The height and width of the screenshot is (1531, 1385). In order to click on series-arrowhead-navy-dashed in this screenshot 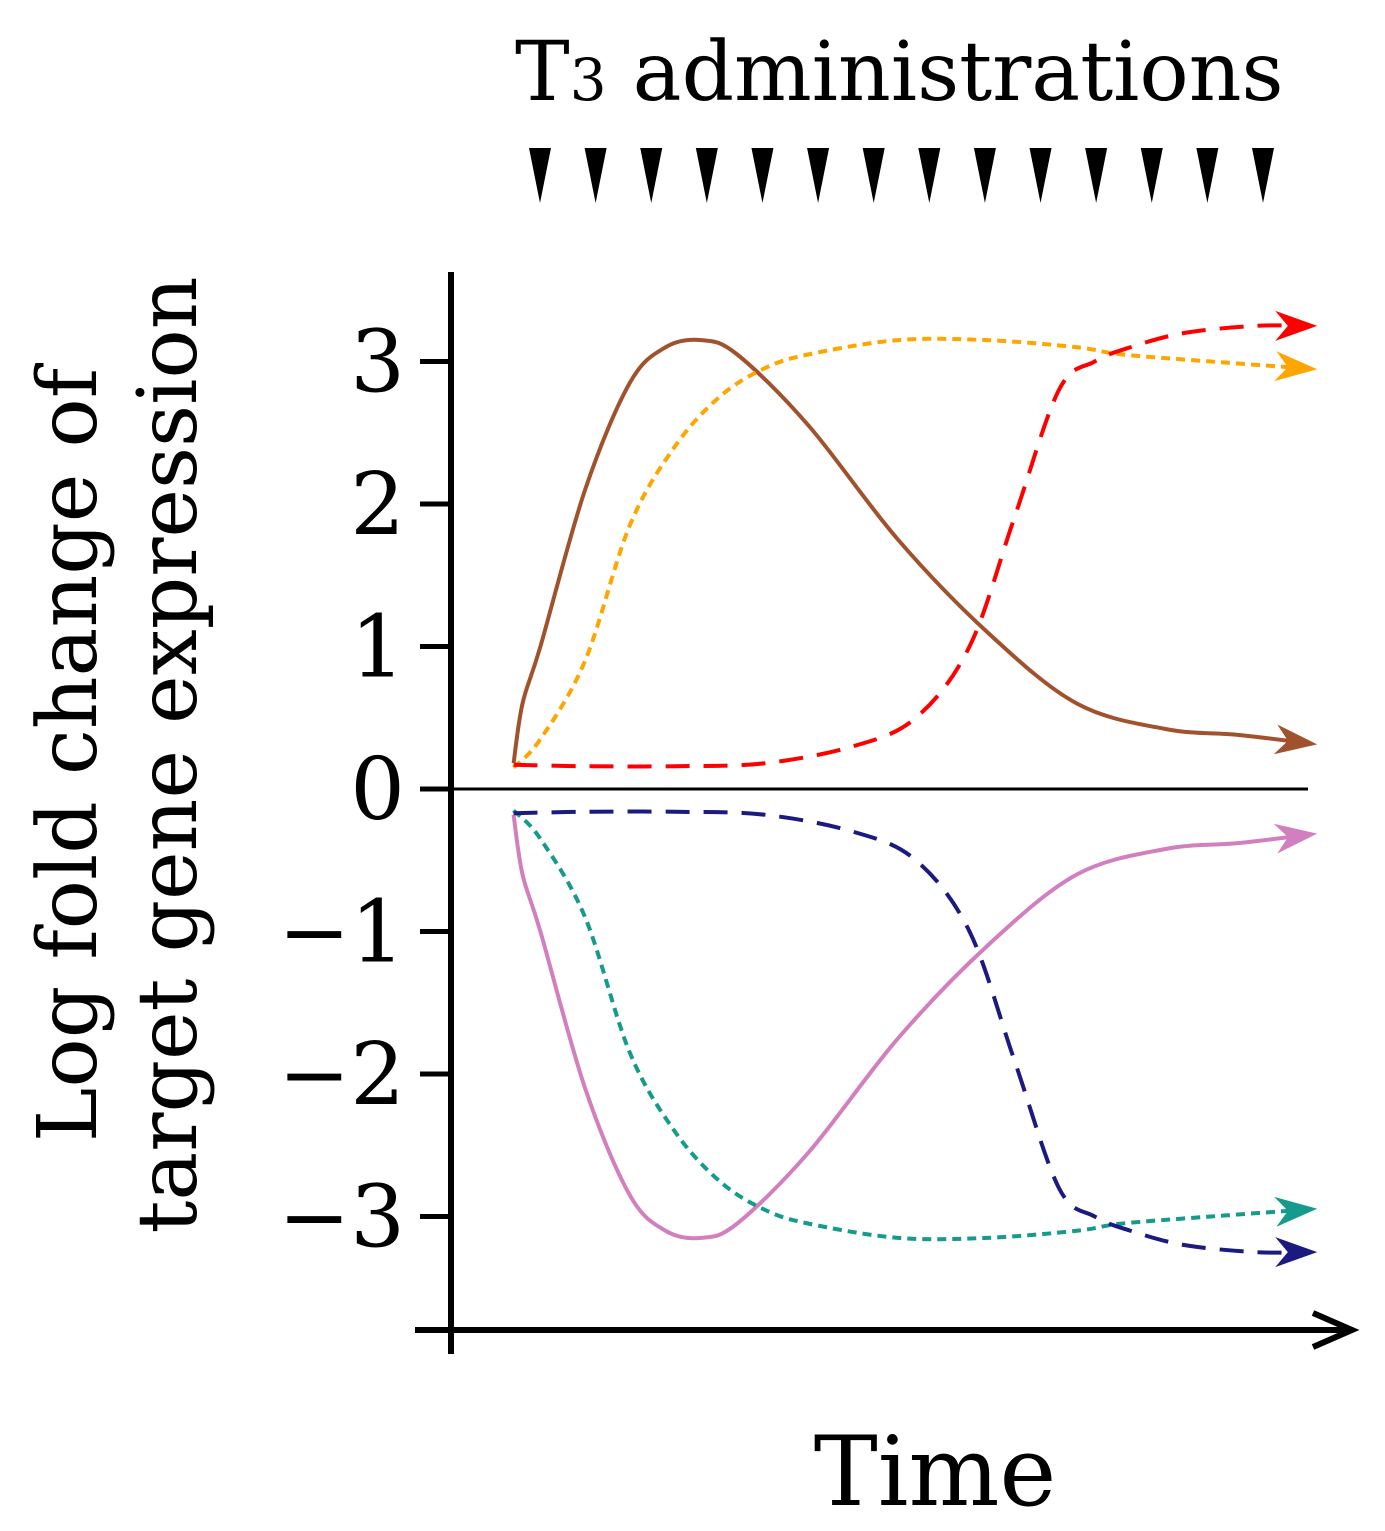, I will do `click(1296, 1252)`.